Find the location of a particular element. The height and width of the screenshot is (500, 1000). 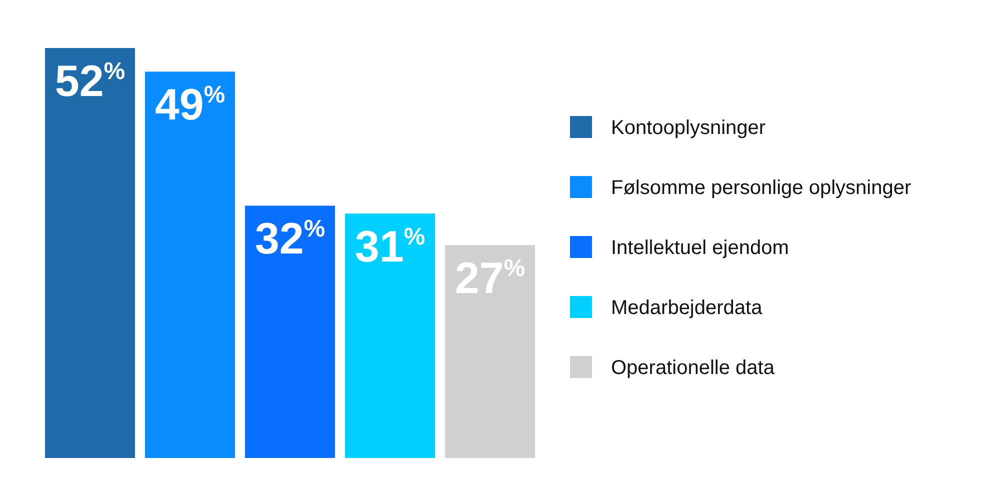

data-label: 32$^{%}$ is located at coordinates (290, 239).